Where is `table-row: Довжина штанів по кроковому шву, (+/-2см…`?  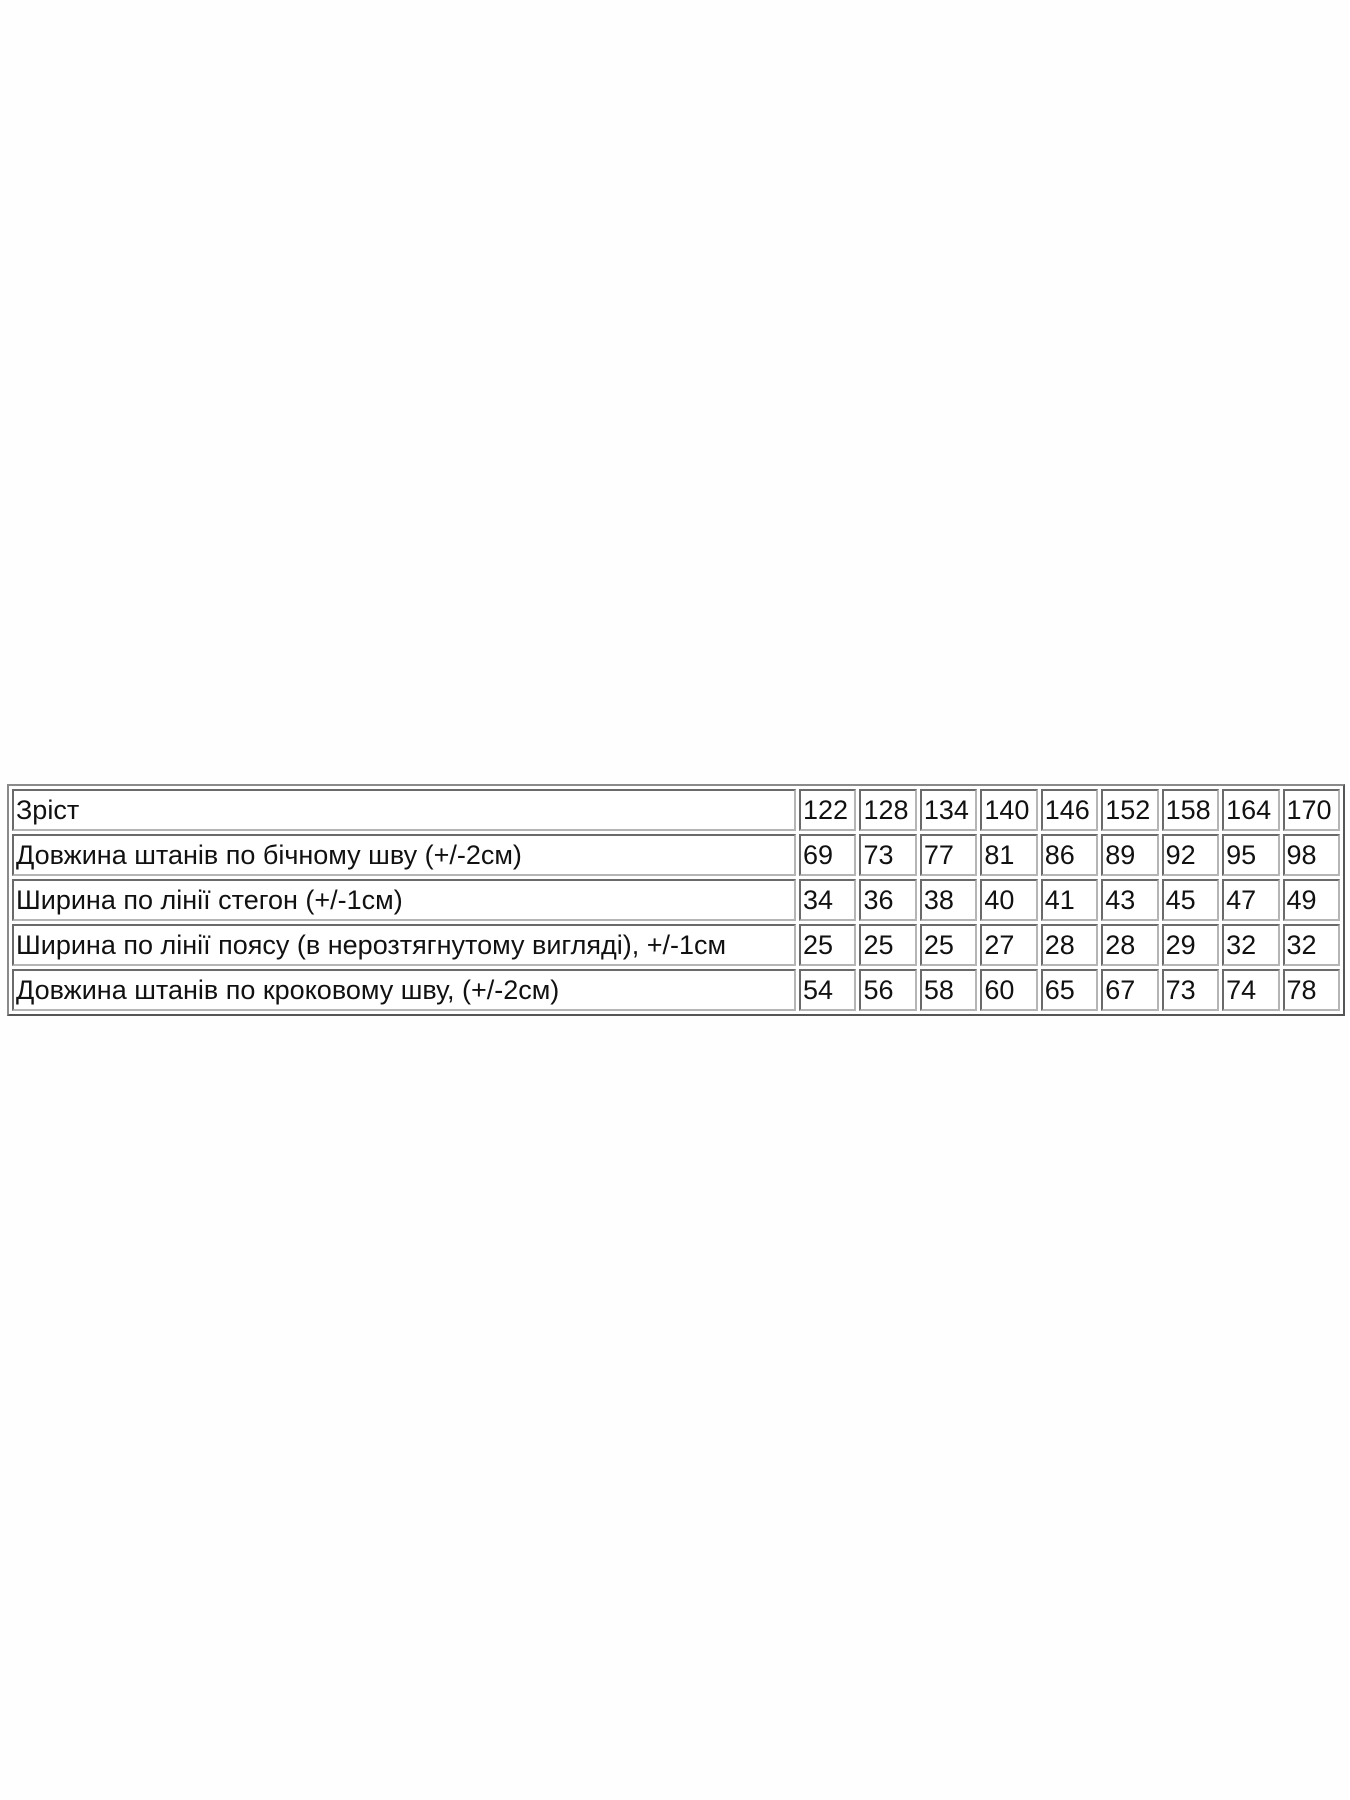 table-row: Довжина штанів по кроковому шву, (+/-2см… is located at coordinates (676, 990).